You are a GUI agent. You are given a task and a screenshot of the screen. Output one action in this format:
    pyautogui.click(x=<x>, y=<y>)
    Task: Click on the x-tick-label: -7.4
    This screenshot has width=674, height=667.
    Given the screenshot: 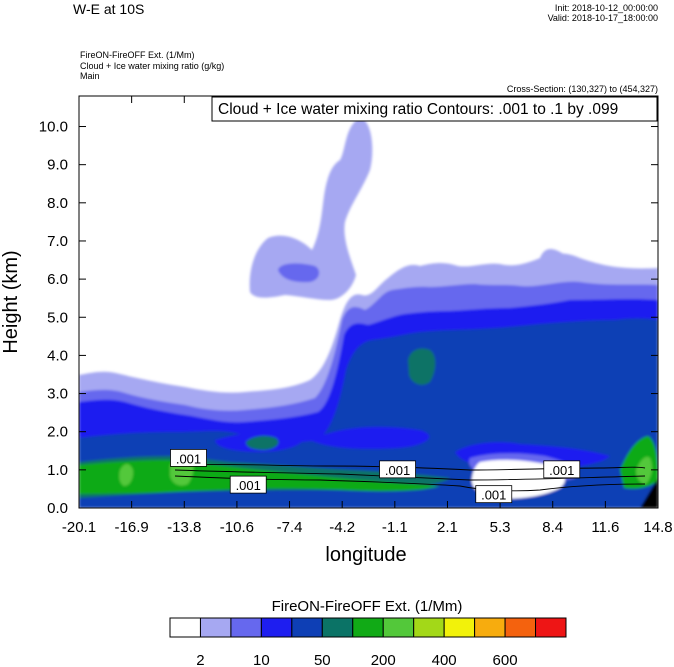 What is the action you would take?
    pyautogui.click(x=290, y=527)
    